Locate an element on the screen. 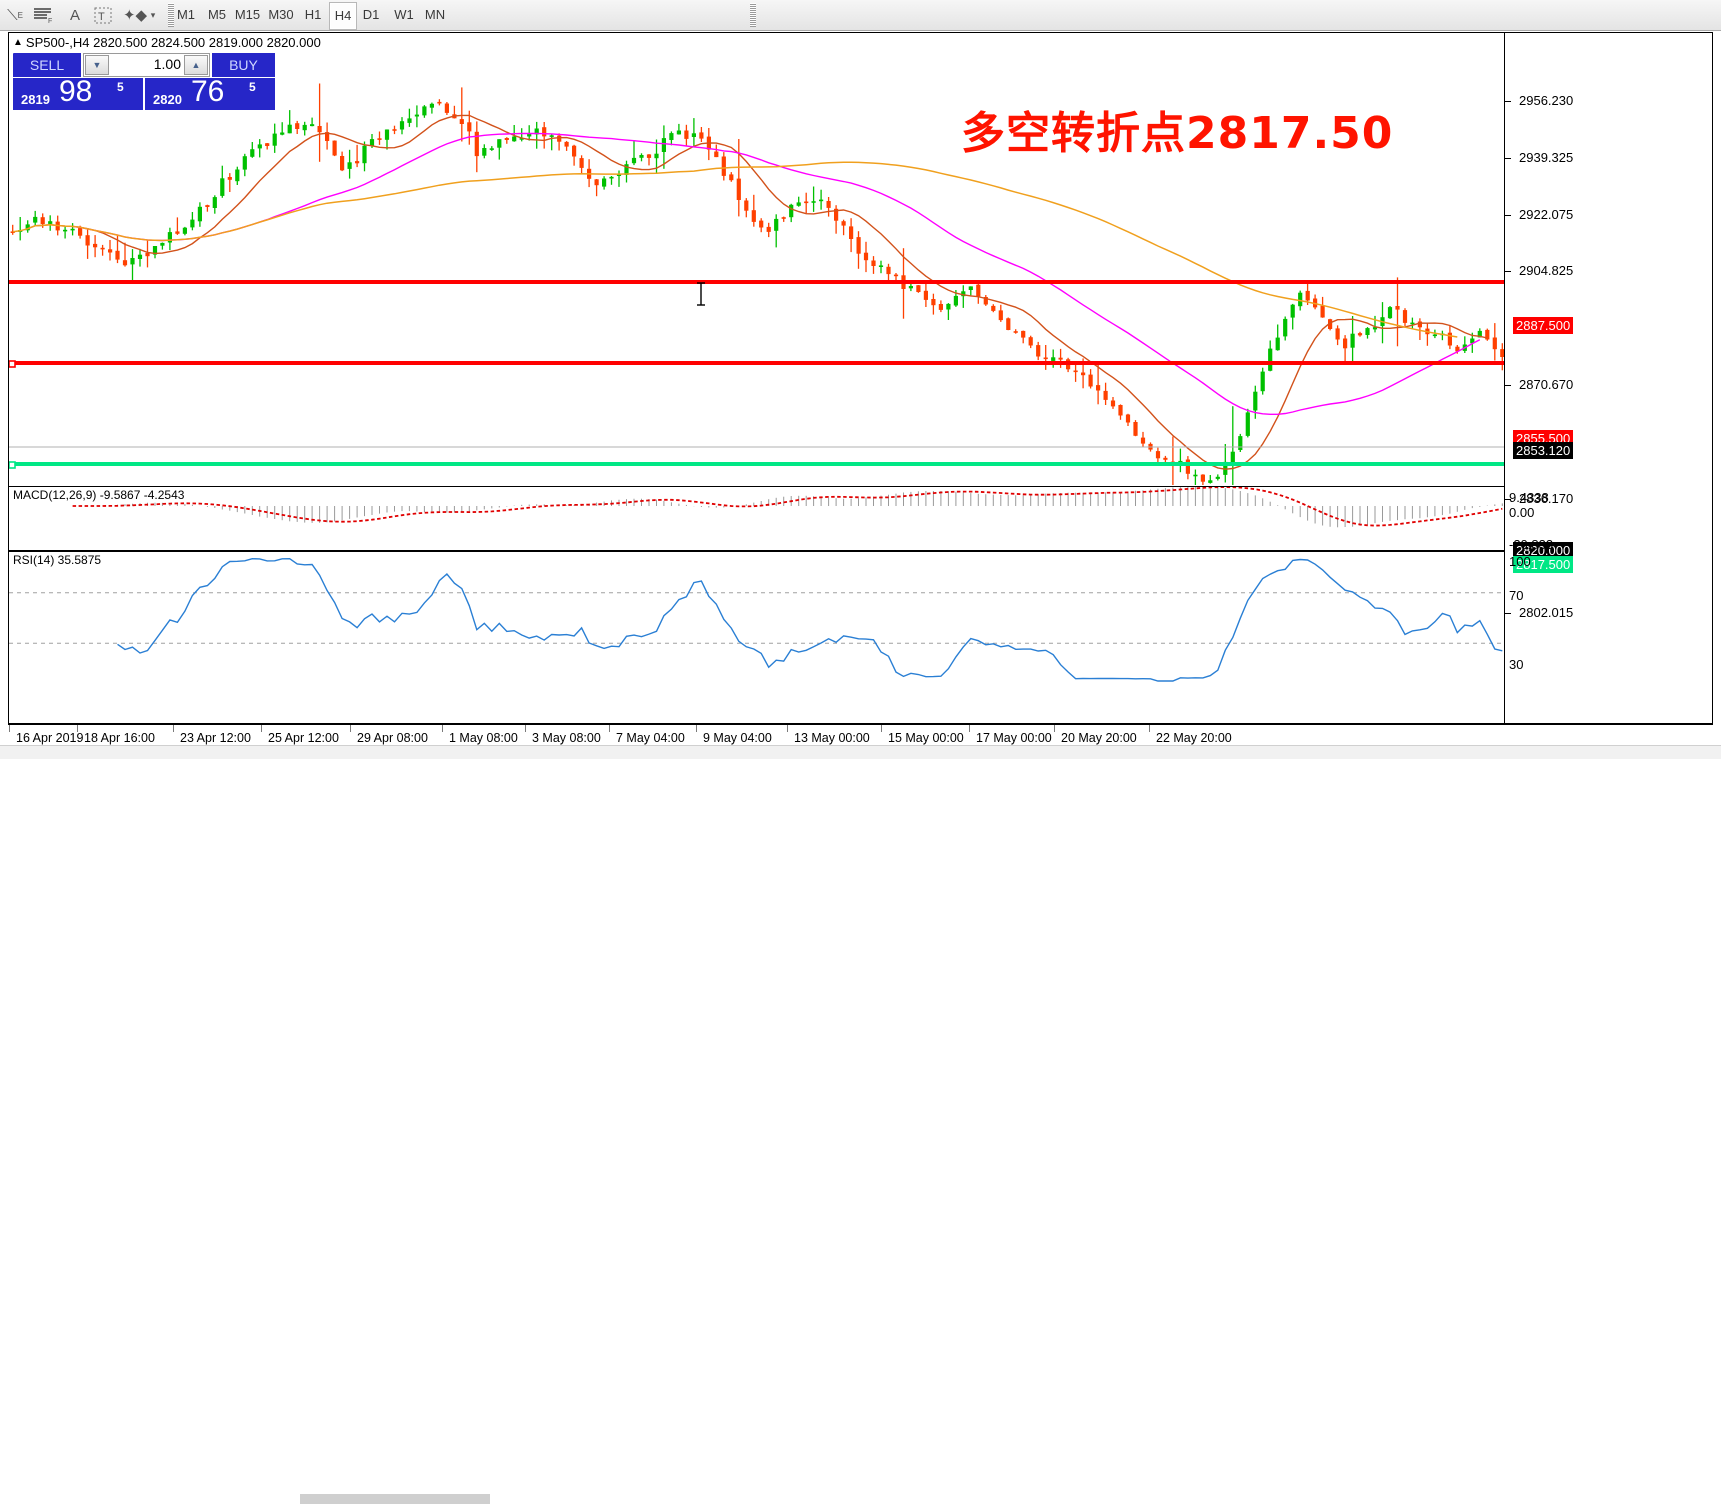 The height and width of the screenshot is (1504, 1721). timeframe-w1: W1 is located at coordinates (404, 14).